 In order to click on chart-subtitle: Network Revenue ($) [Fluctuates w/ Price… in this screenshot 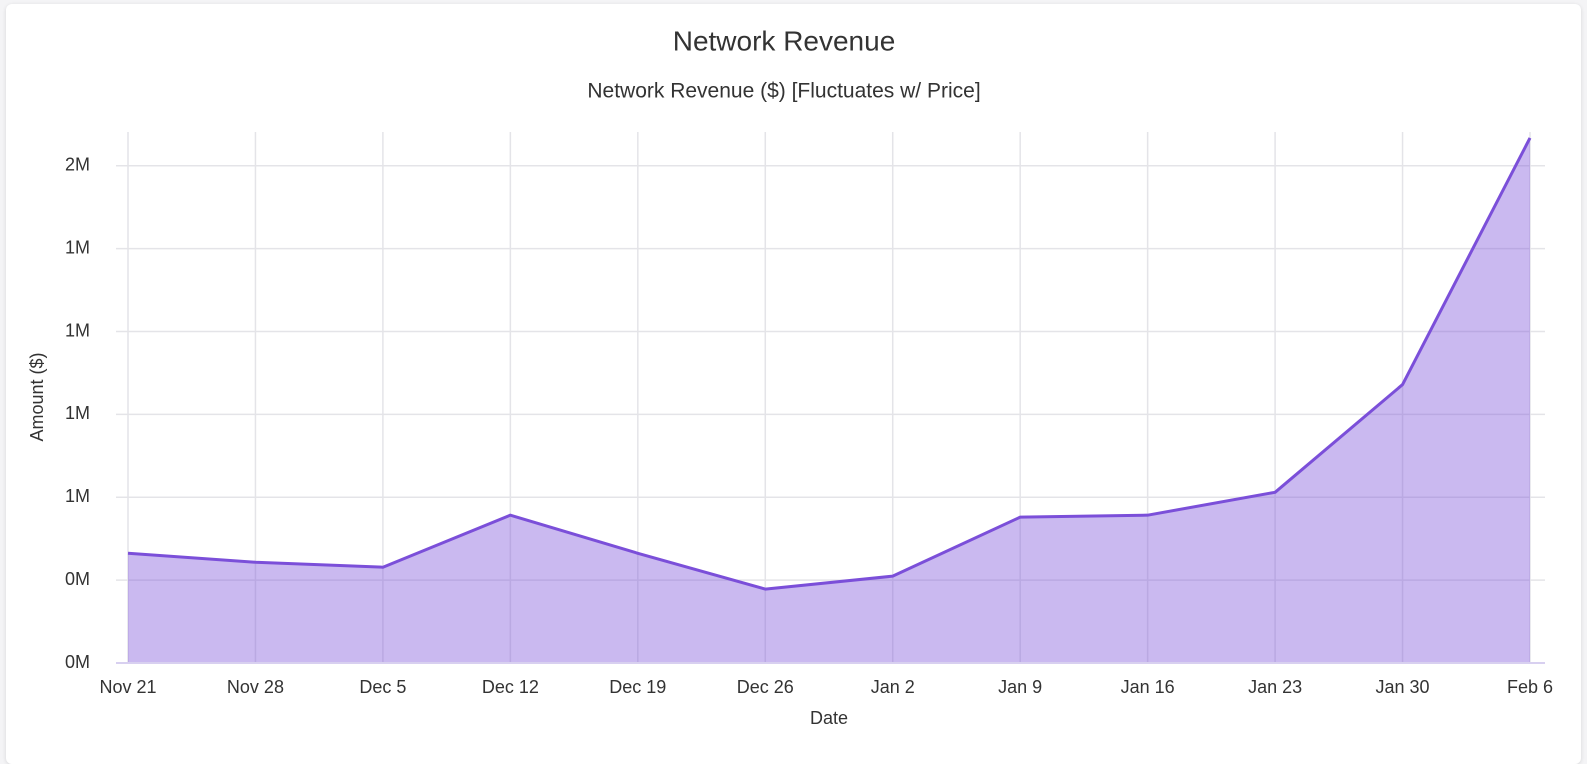, I will do `click(783, 91)`.